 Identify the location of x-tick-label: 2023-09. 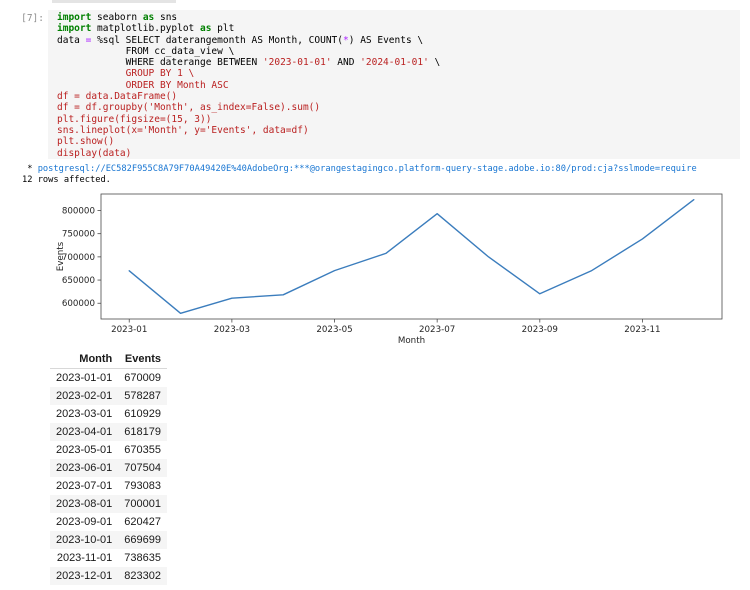
(540, 330).